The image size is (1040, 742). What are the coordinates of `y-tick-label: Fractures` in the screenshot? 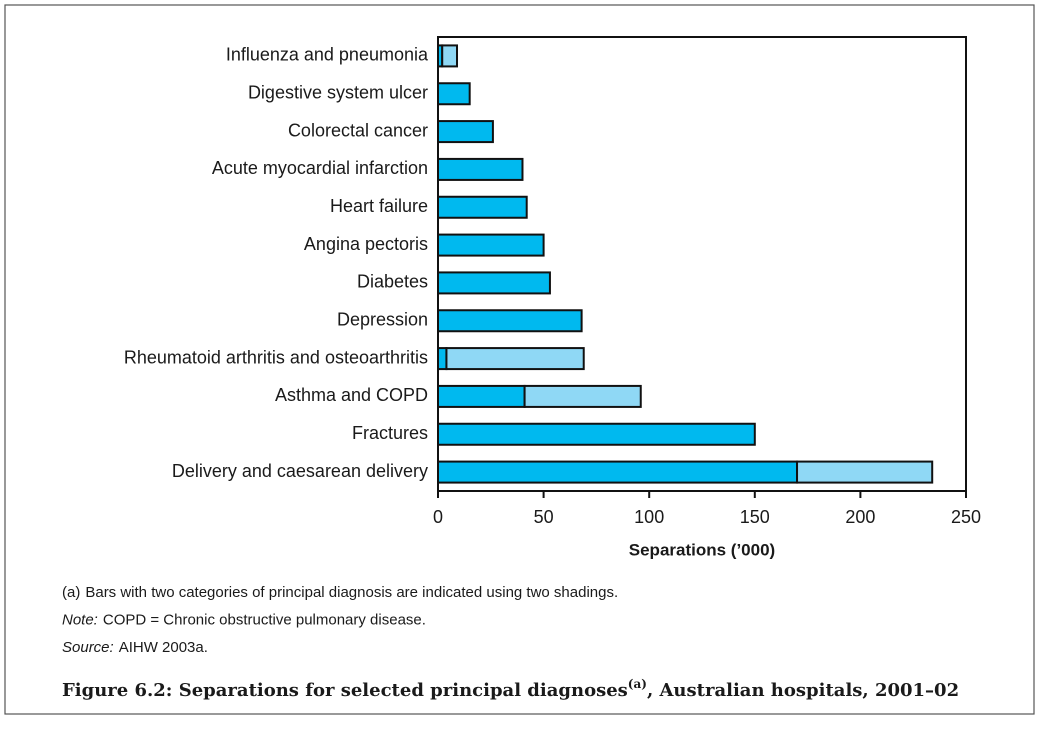 It's located at (390, 433).